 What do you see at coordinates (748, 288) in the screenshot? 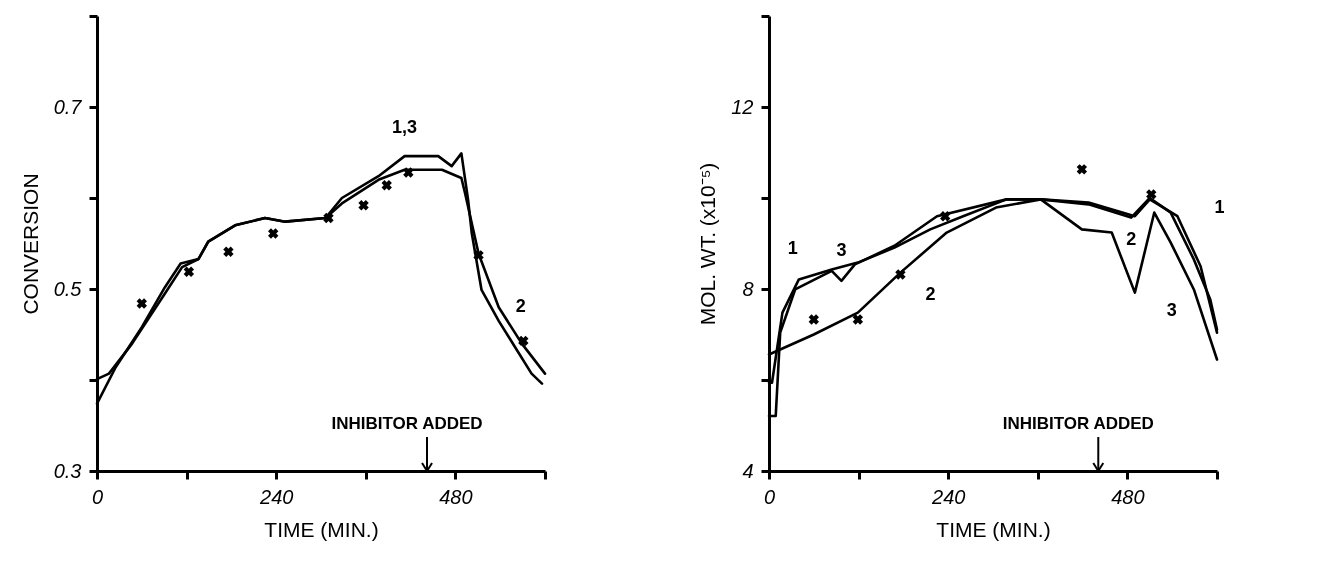
I see `y-tick-label: 8` at bounding box center [748, 288].